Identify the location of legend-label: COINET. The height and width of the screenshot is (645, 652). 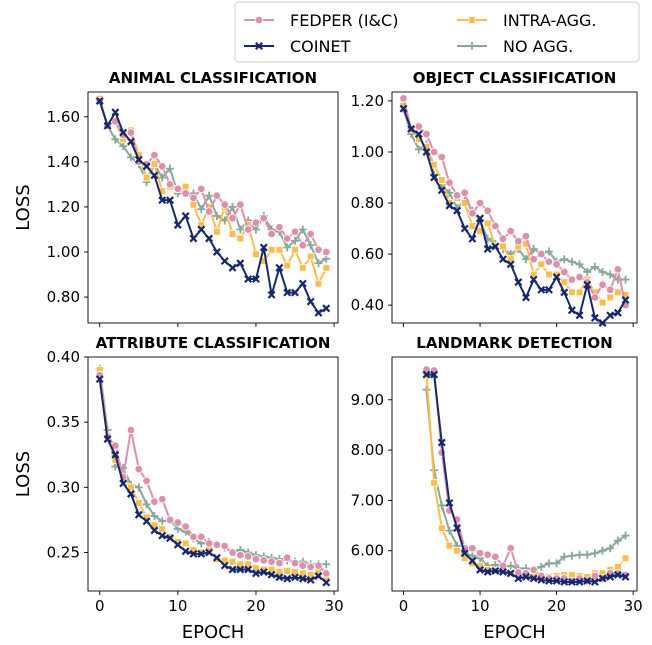
(320, 46).